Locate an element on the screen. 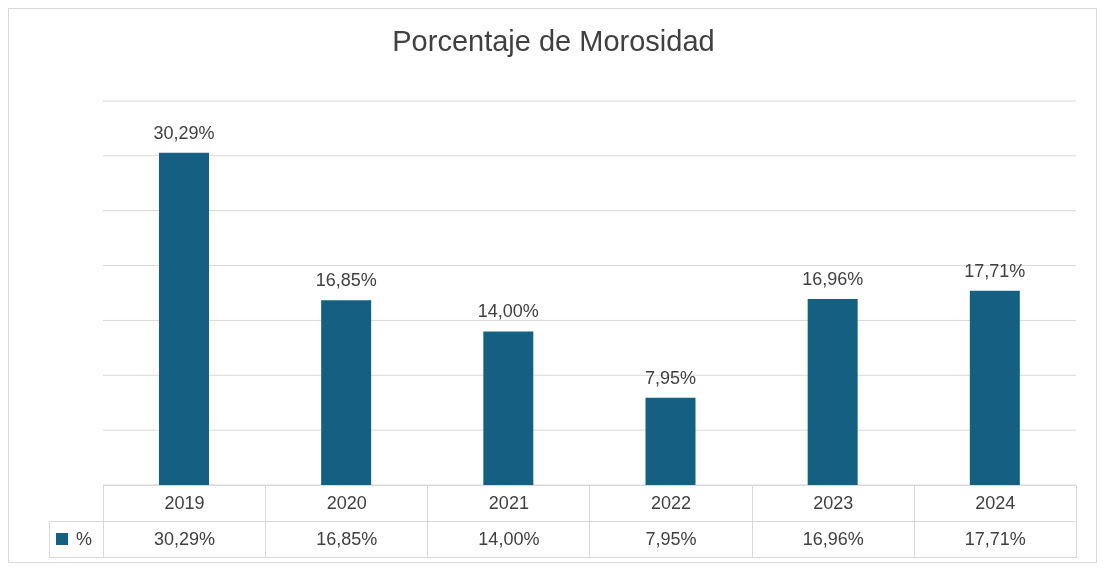 This screenshot has width=1105, height=571. data-label: 16,96% is located at coordinates (833, 539).